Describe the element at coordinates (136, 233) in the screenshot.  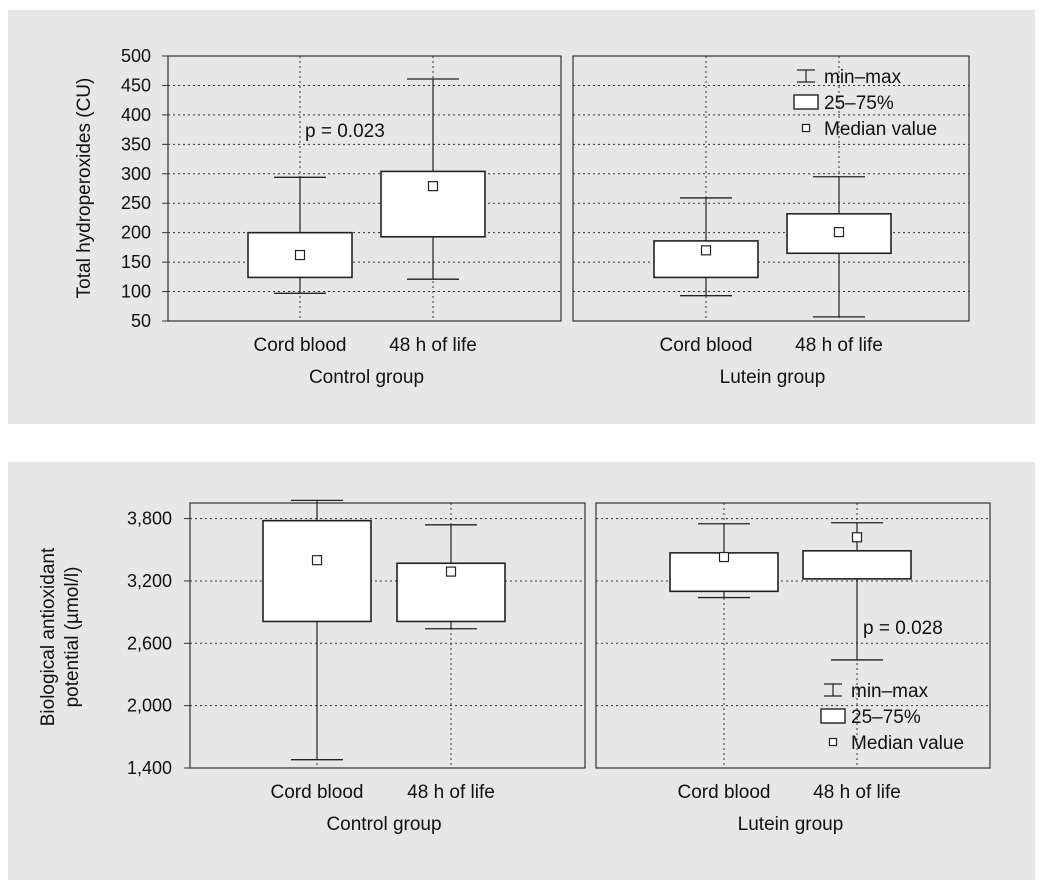
I see `y-tick-label: 200` at that location.